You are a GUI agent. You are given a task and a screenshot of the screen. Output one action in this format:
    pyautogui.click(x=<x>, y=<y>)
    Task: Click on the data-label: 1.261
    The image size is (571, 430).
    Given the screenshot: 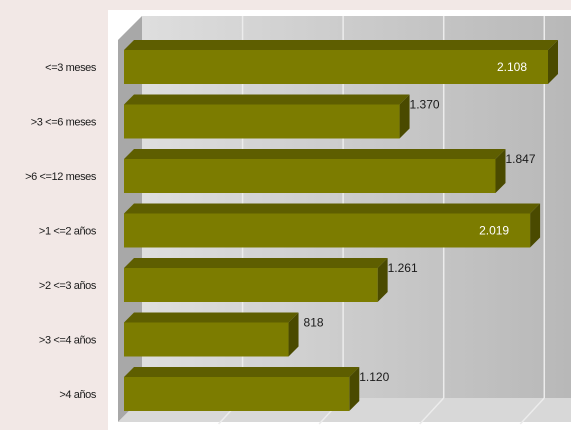 What is the action you would take?
    pyautogui.click(x=403, y=268)
    